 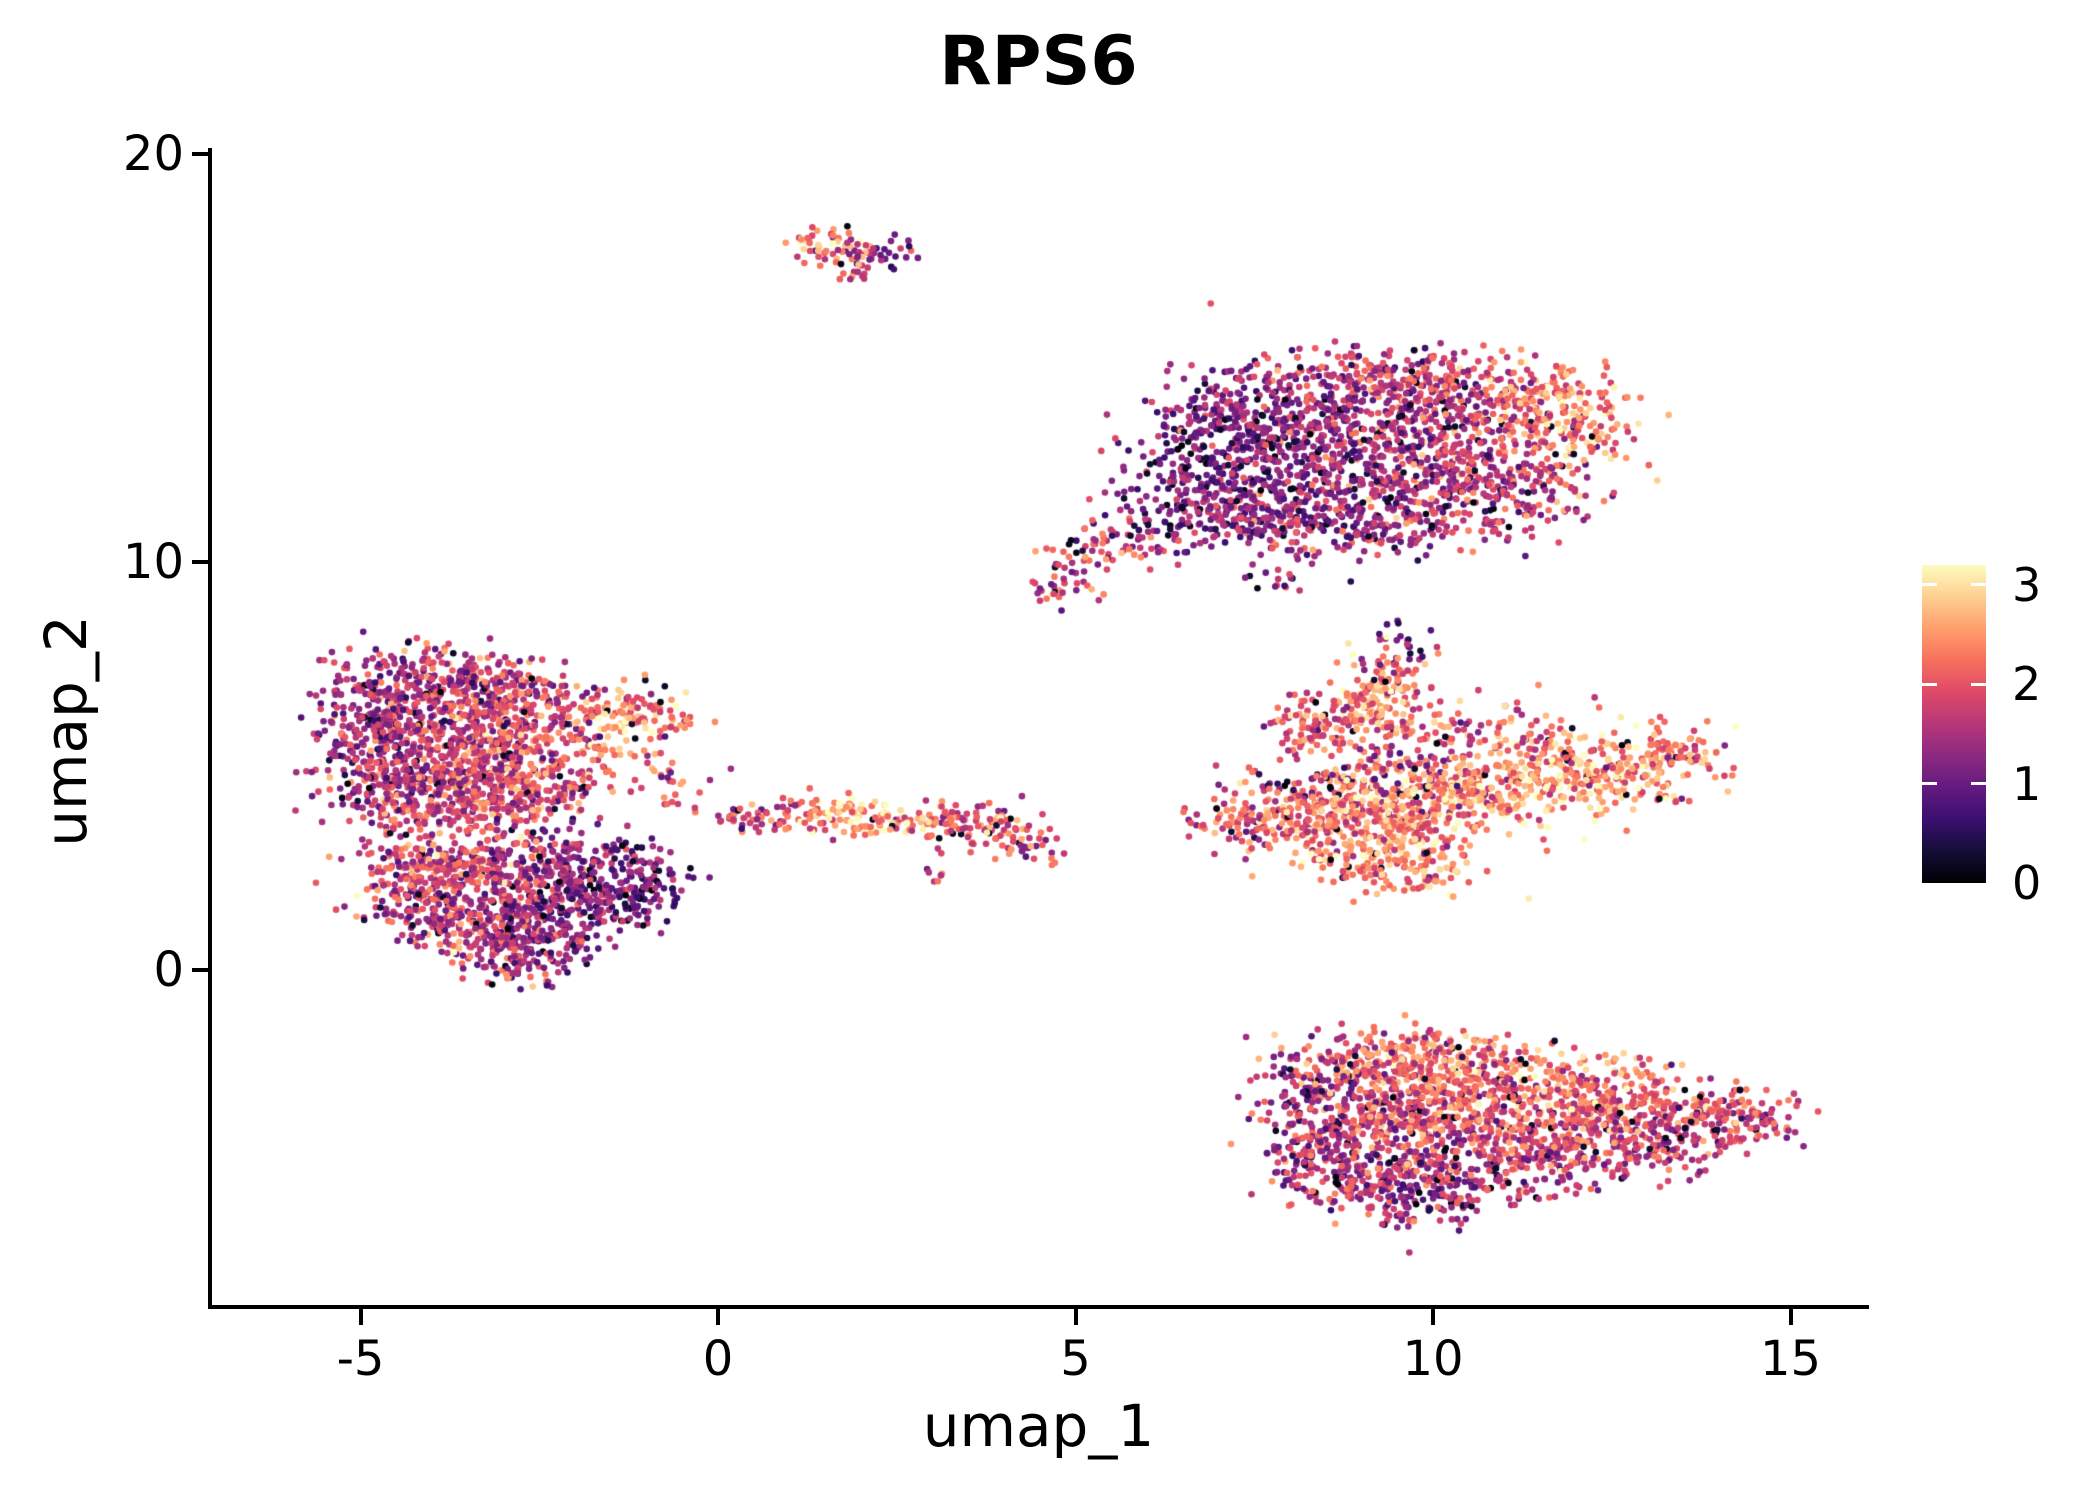 What do you see at coordinates (153, 154) in the screenshot?
I see `y-tick-label: 20` at bounding box center [153, 154].